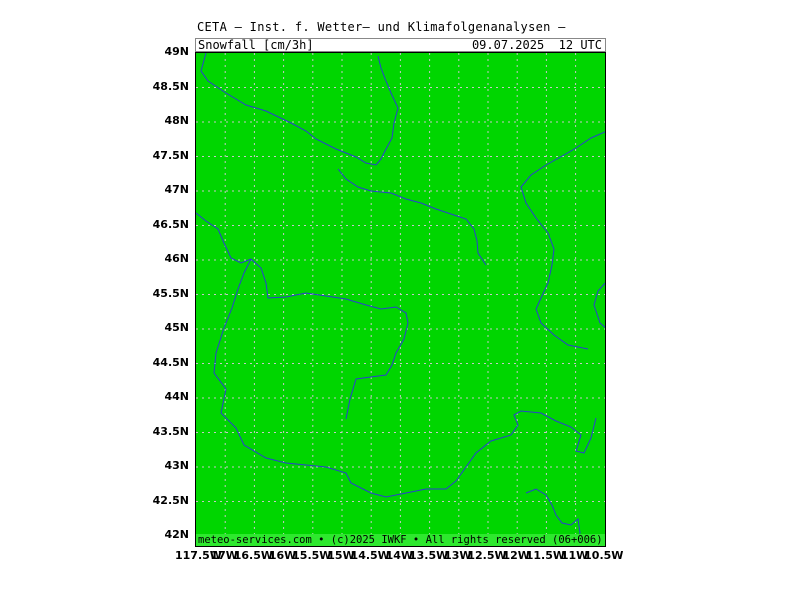  Describe the element at coordinates (170, 86) in the screenshot. I see `latitude-tick-label: 48.5N` at that location.